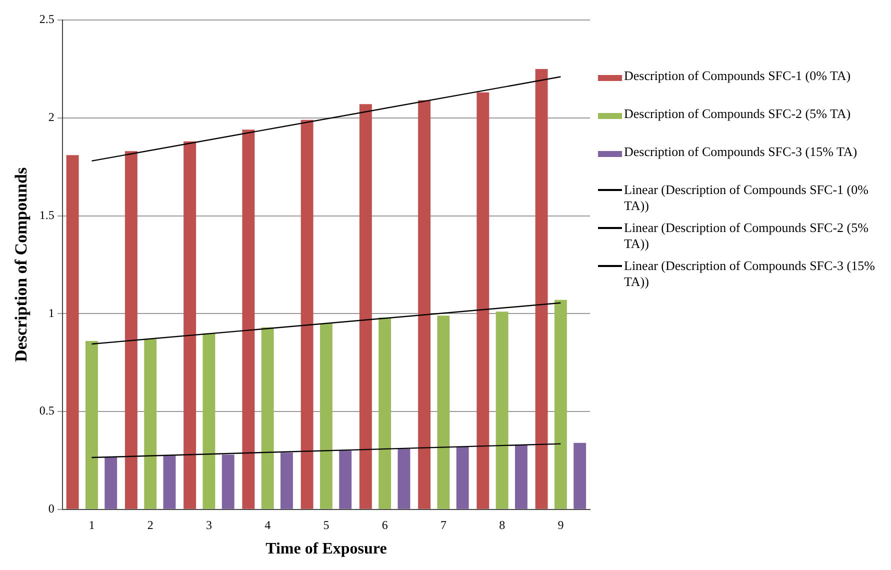  Describe the element at coordinates (385, 525) in the screenshot. I see `x-tick-label: 6` at that location.